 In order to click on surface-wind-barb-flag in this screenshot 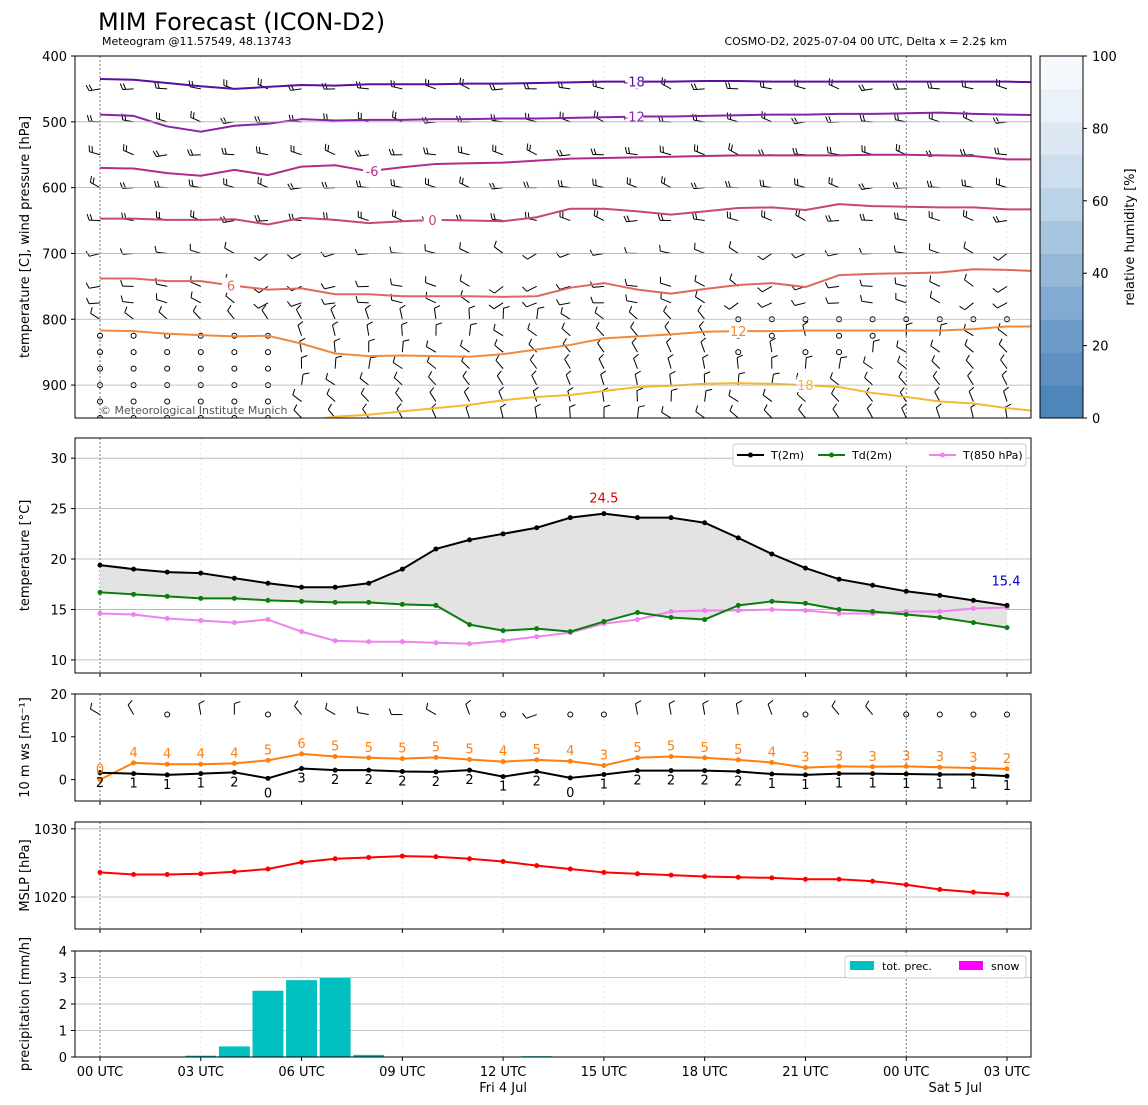, I will do `click(201, 702)`.